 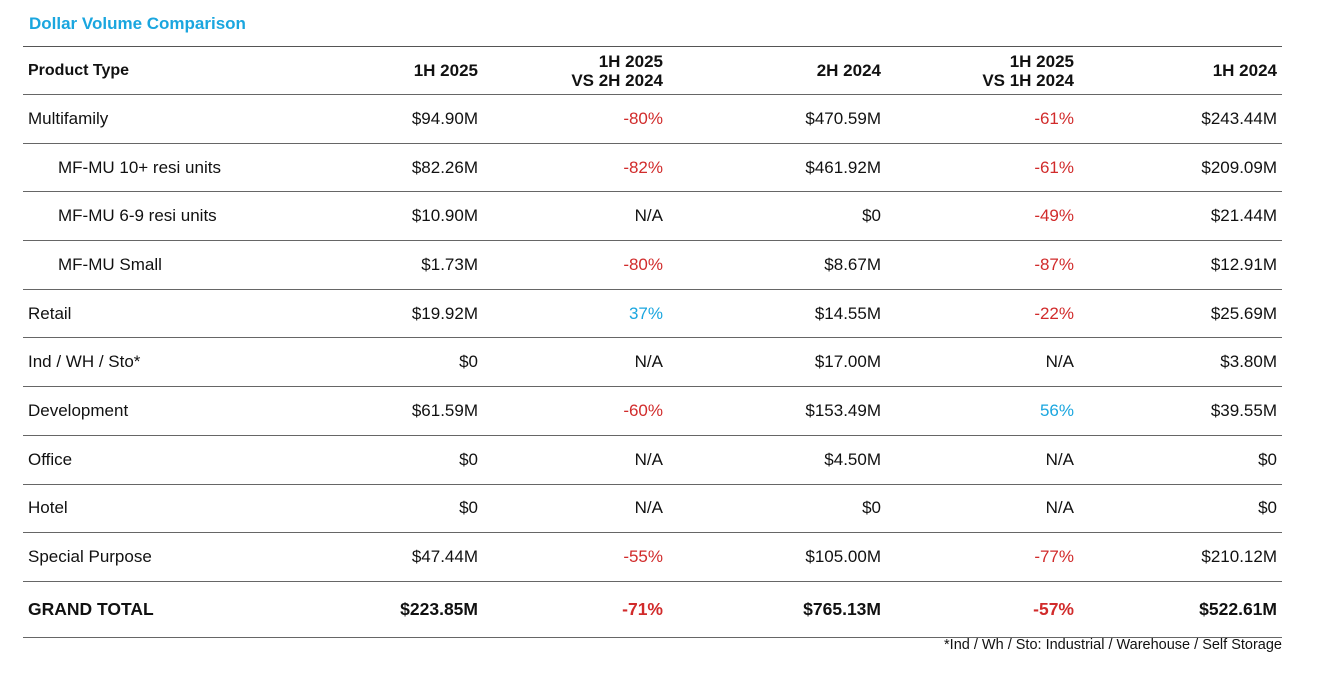 What do you see at coordinates (444, 557) in the screenshot?
I see `row-1h-2025: $47.44M` at bounding box center [444, 557].